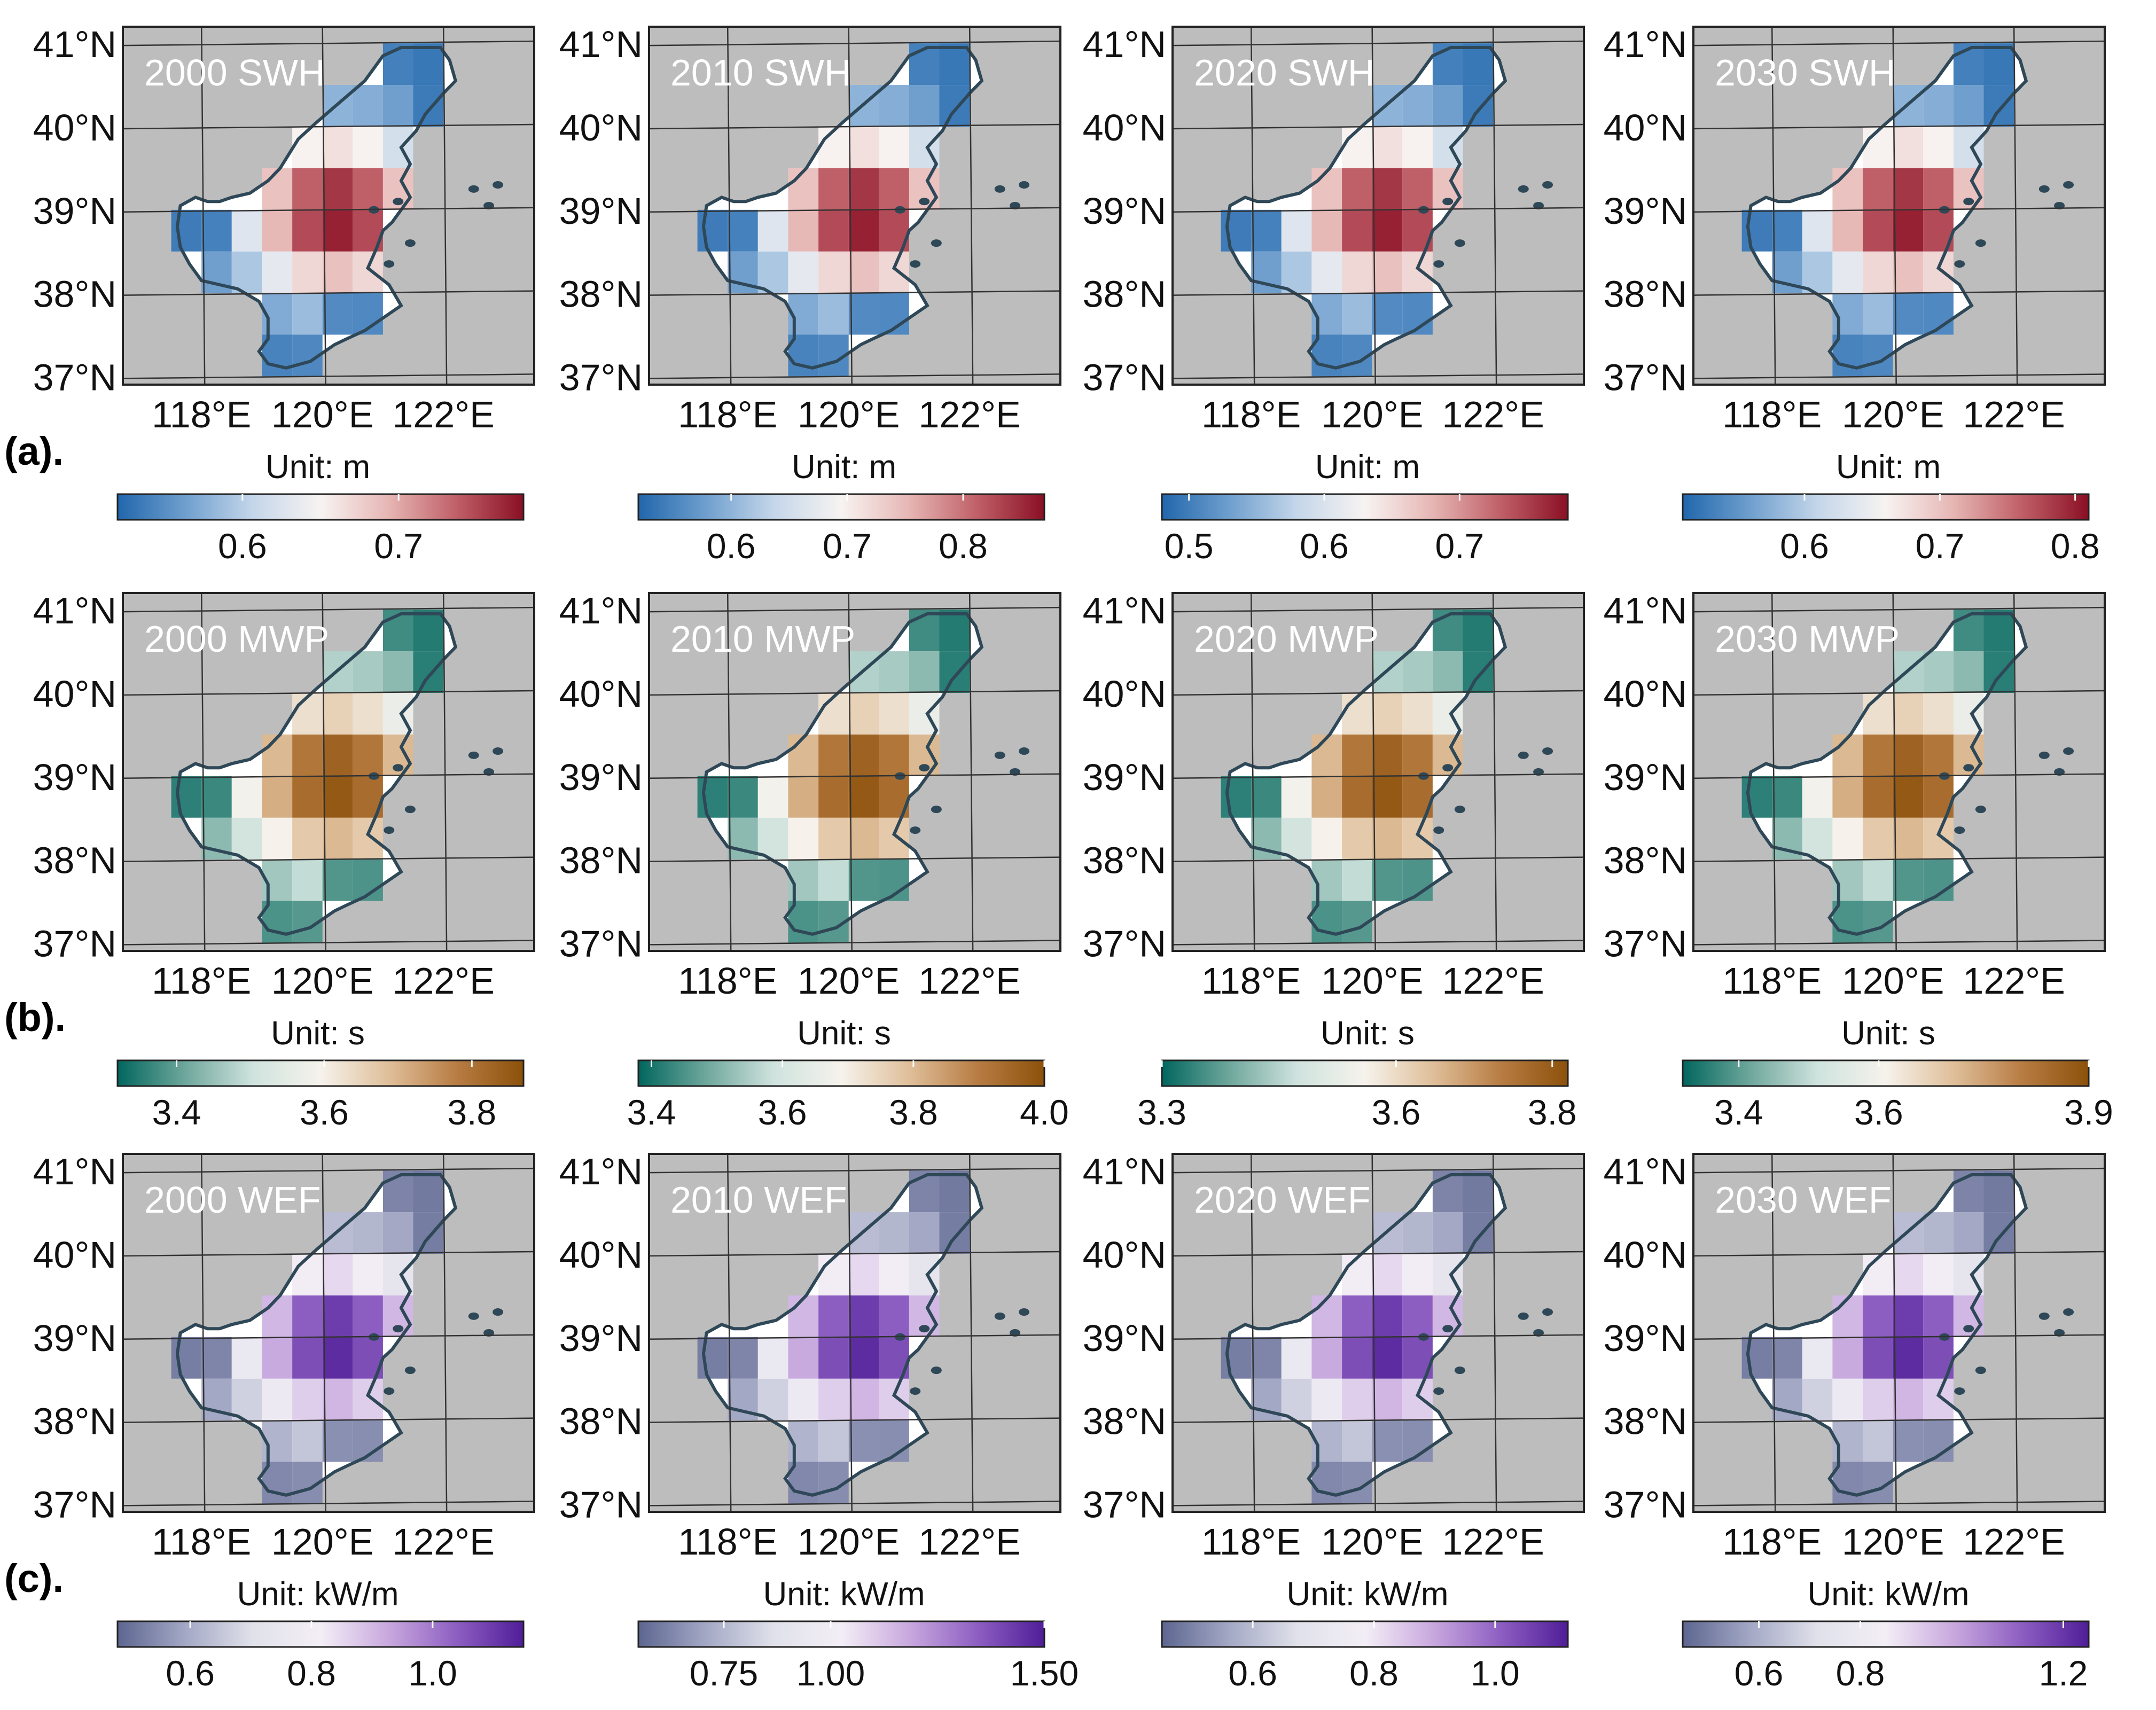 This screenshot has height=1710, width=2156. What do you see at coordinates (1044, 1112) in the screenshot?
I see `colorbar-tick-label: 4.0` at bounding box center [1044, 1112].